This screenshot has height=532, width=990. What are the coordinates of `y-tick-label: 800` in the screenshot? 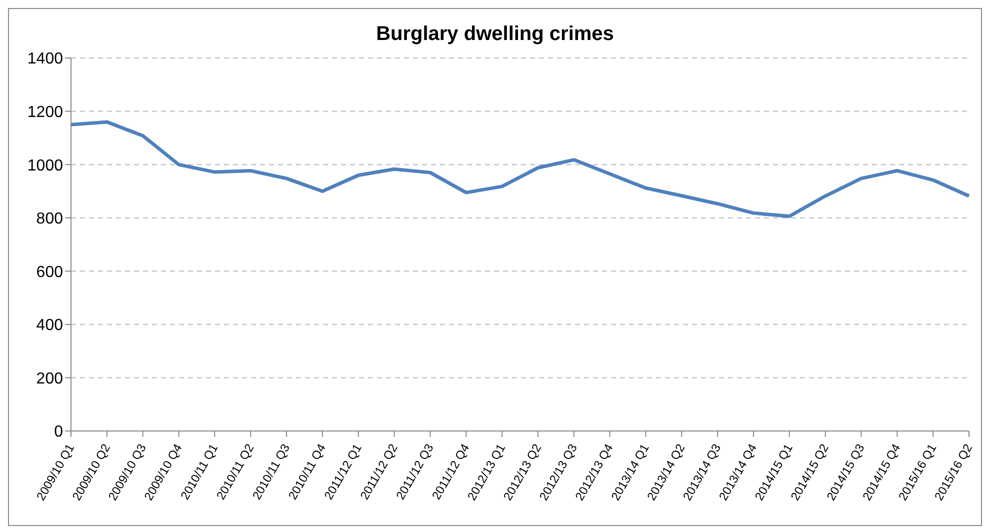 It's located at (50, 219).